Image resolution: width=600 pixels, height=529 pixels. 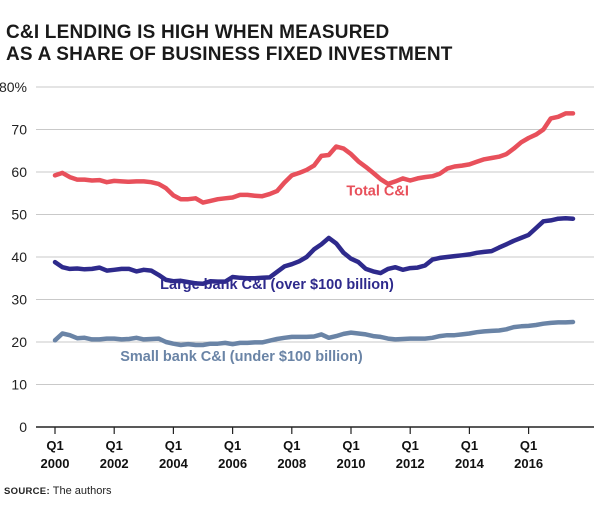 I want to click on series-label-2: Large bank C&I (over $100 billion), so click(x=277, y=285).